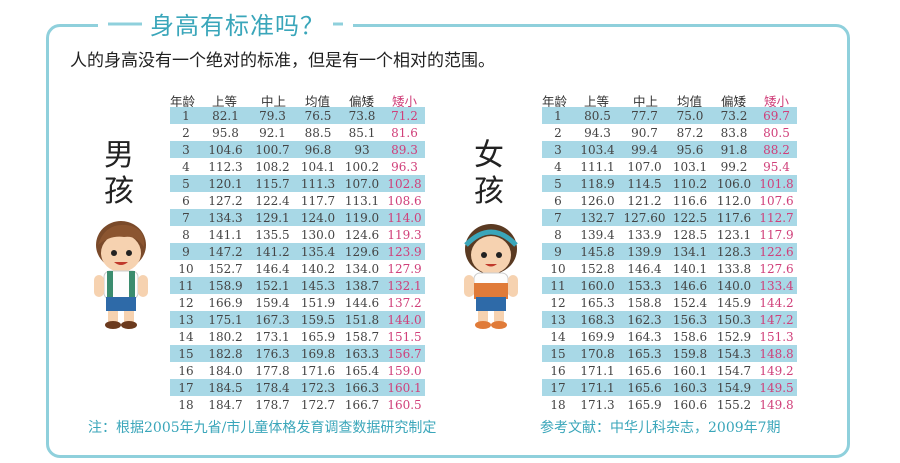 Image resolution: width=900 pixels, height=463 pixels. I want to click on girl-table-cell: 140.1, so click(690, 268).